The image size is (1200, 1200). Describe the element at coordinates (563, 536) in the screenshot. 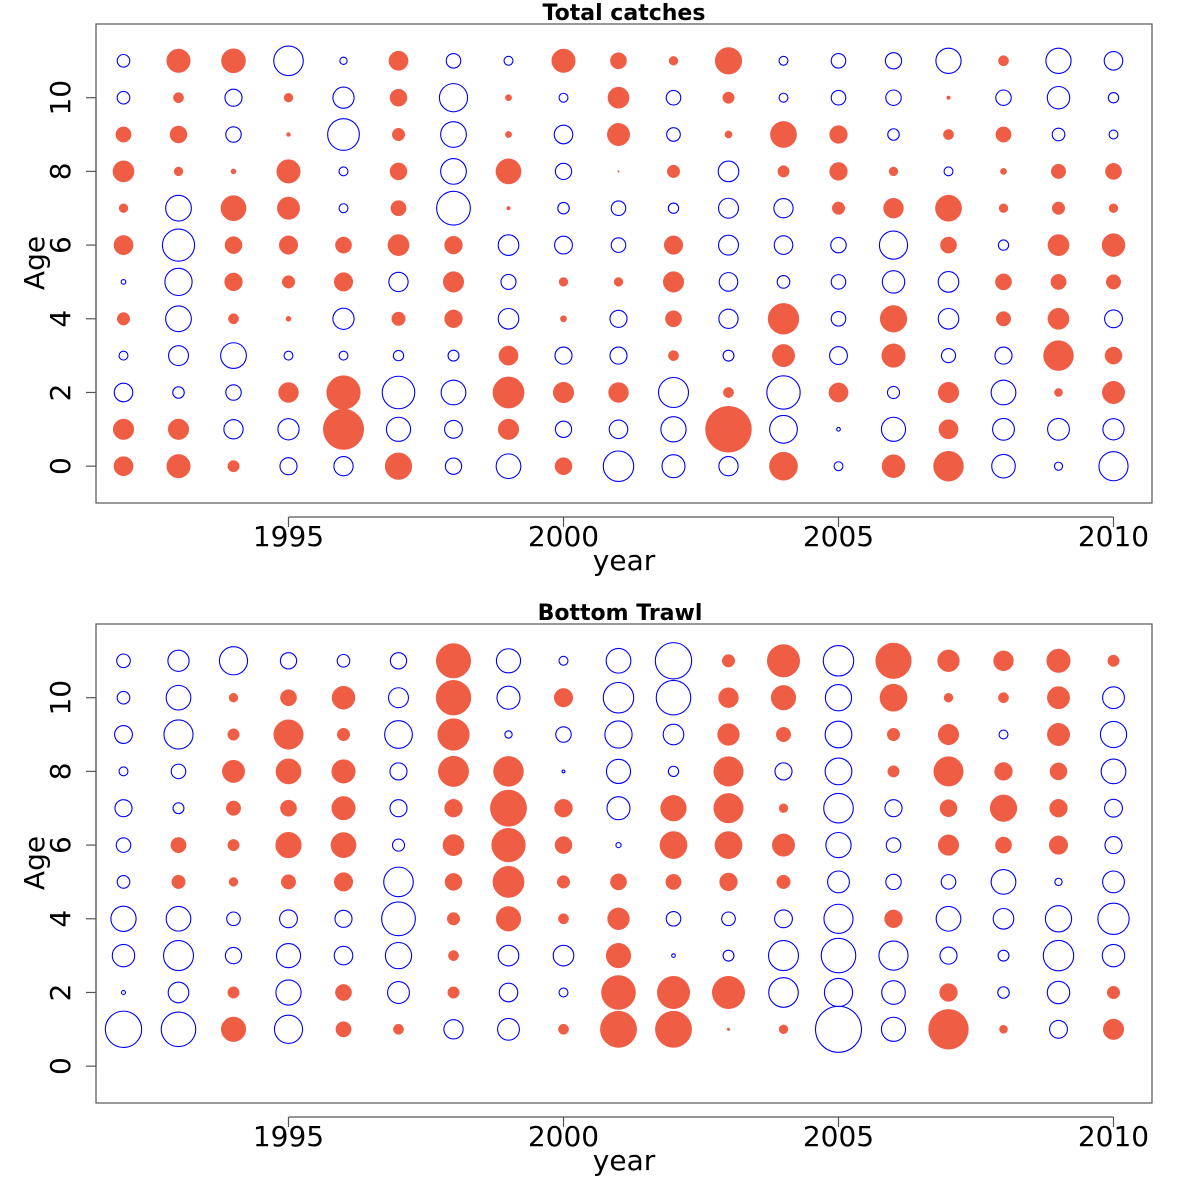

I see `x-tick-label-2000: 2000` at that location.